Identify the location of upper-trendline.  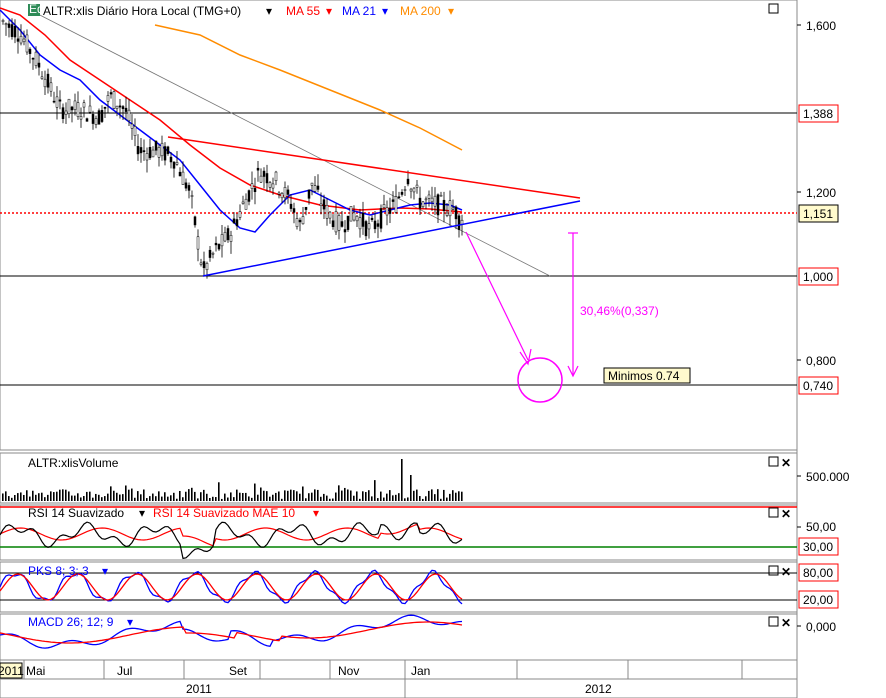
(374, 167).